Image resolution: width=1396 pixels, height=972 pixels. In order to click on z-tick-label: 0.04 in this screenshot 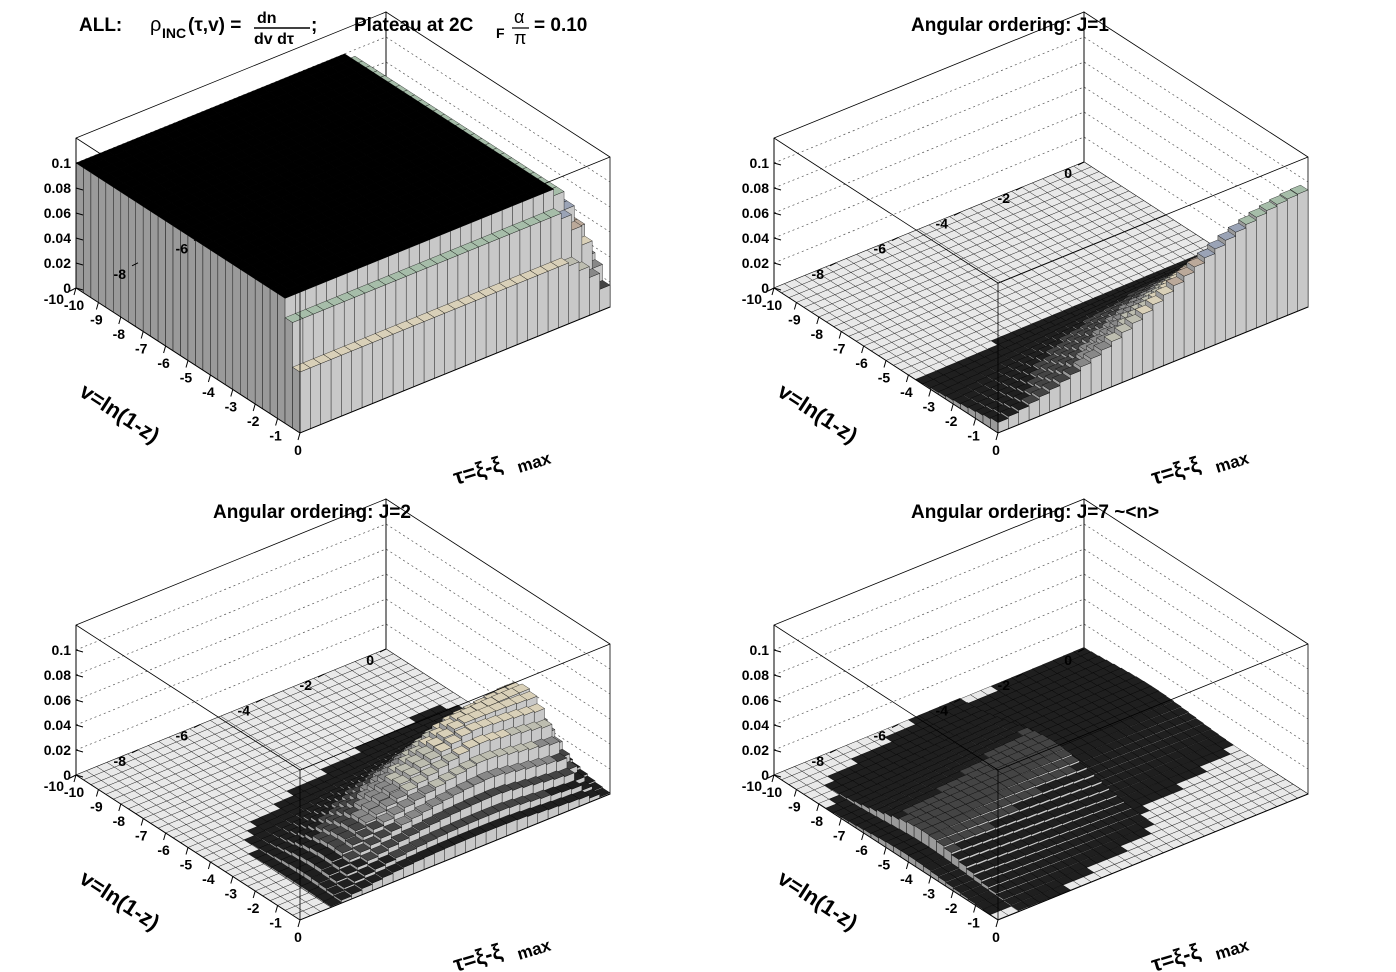, I will do `click(755, 238)`.